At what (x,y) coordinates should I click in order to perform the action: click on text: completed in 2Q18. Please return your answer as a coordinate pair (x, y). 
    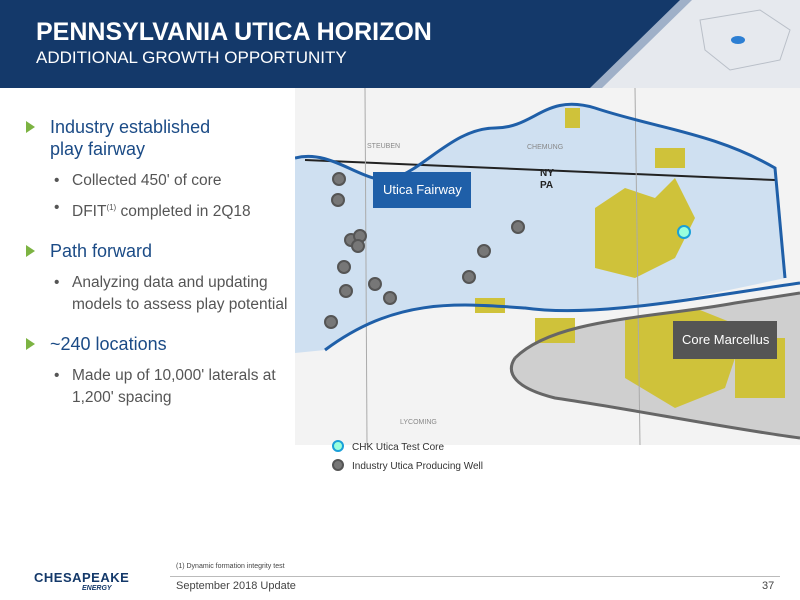
    Looking at the image, I should click on (185, 212).